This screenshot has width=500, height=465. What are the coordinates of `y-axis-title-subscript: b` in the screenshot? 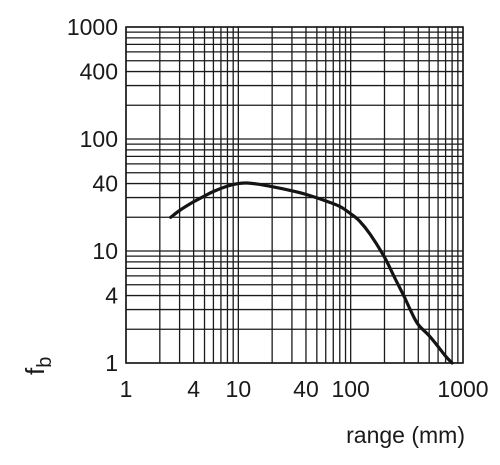 It's located at (45, 362).